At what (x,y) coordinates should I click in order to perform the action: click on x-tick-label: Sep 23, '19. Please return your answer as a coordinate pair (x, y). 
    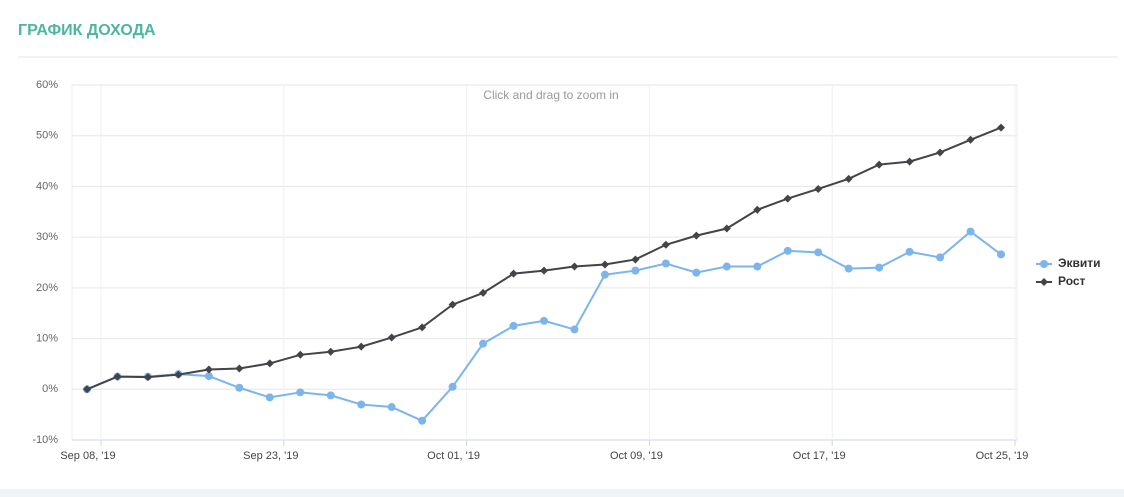
    Looking at the image, I should click on (270, 456).